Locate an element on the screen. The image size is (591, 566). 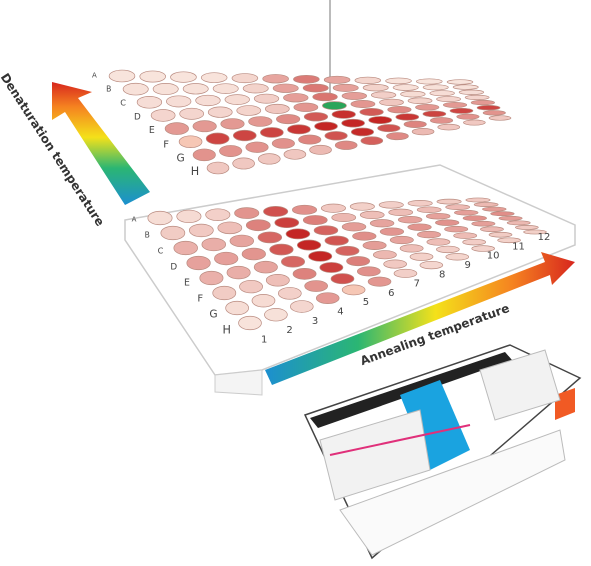
column-label: 10 is located at coordinates (493, 256).